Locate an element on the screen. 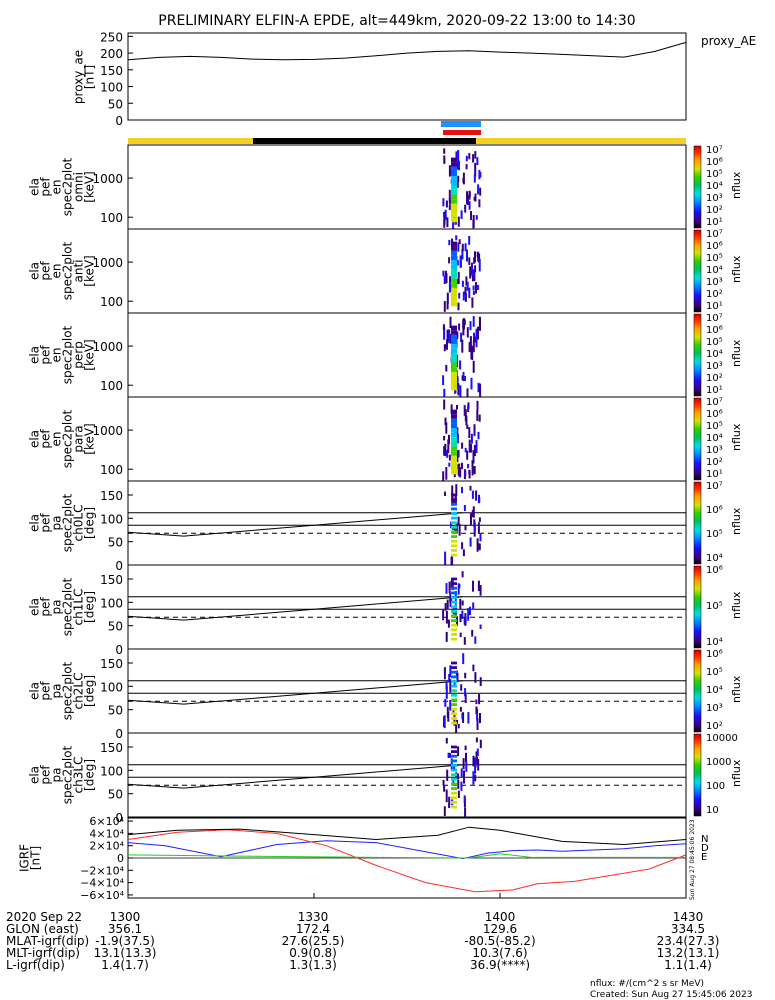 This screenshot has width=775, height=1000. colorbar-tick-label: 10⁵ is located at coordinates (714, 426).